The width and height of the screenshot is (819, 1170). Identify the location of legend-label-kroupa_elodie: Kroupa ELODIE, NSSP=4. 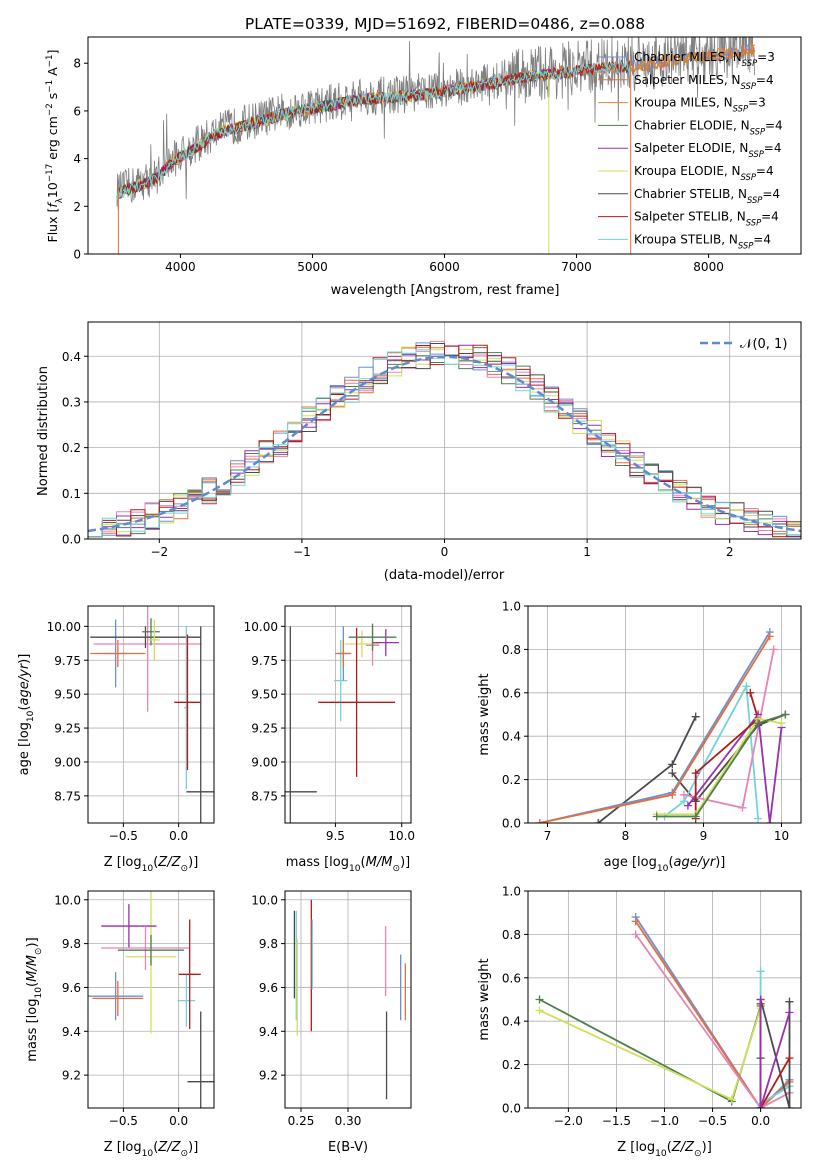
(704, 173).